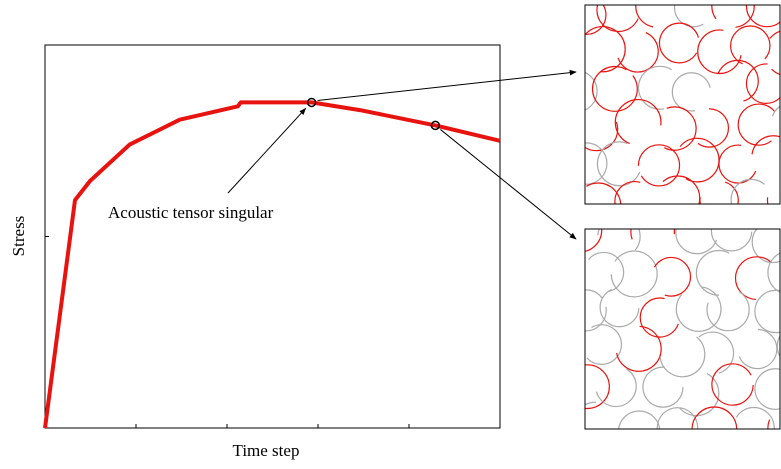  What do you see at coordinates (18, 236) in the screenshot?
I see `y-axis-label: Stress` at bounding box center [18, 236].